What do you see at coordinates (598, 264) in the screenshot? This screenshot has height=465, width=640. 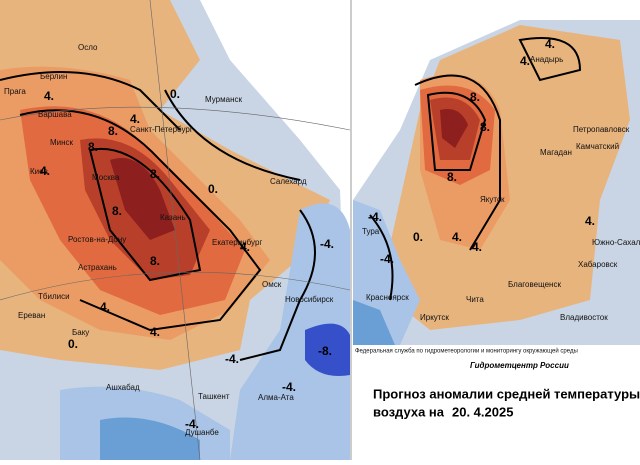 I see `city-label: Хабаровск` at bounding box center [598, 264].